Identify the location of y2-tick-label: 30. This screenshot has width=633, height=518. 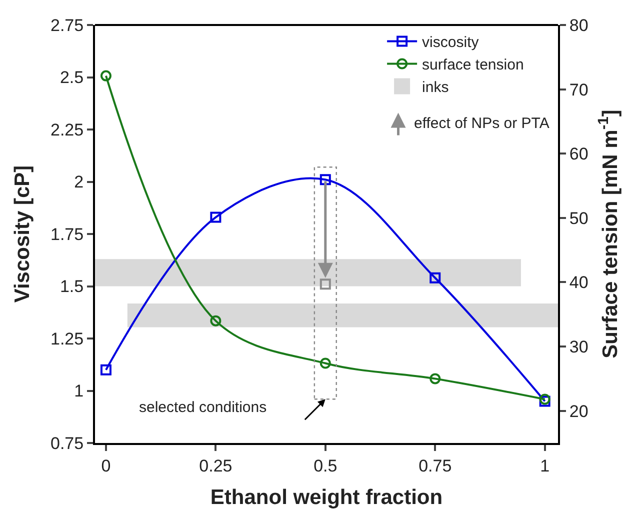
(578, 346).